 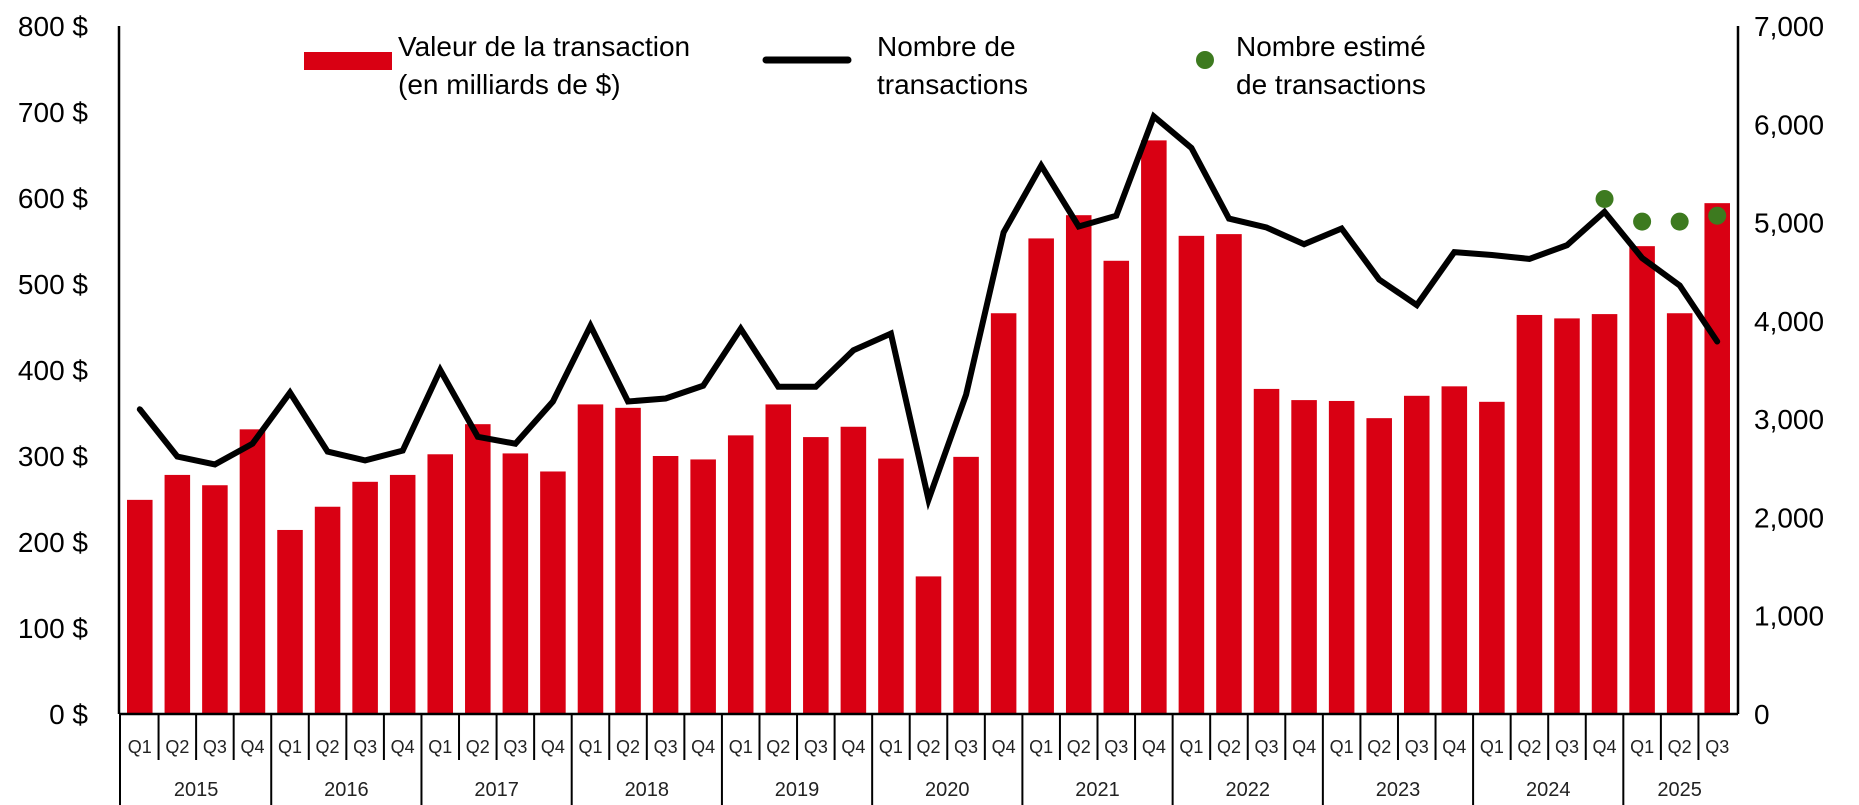 What do you see at coordinates (797, 790) in the screenshot?
I see `year-label: 2019` at bounding box center [797, 790].